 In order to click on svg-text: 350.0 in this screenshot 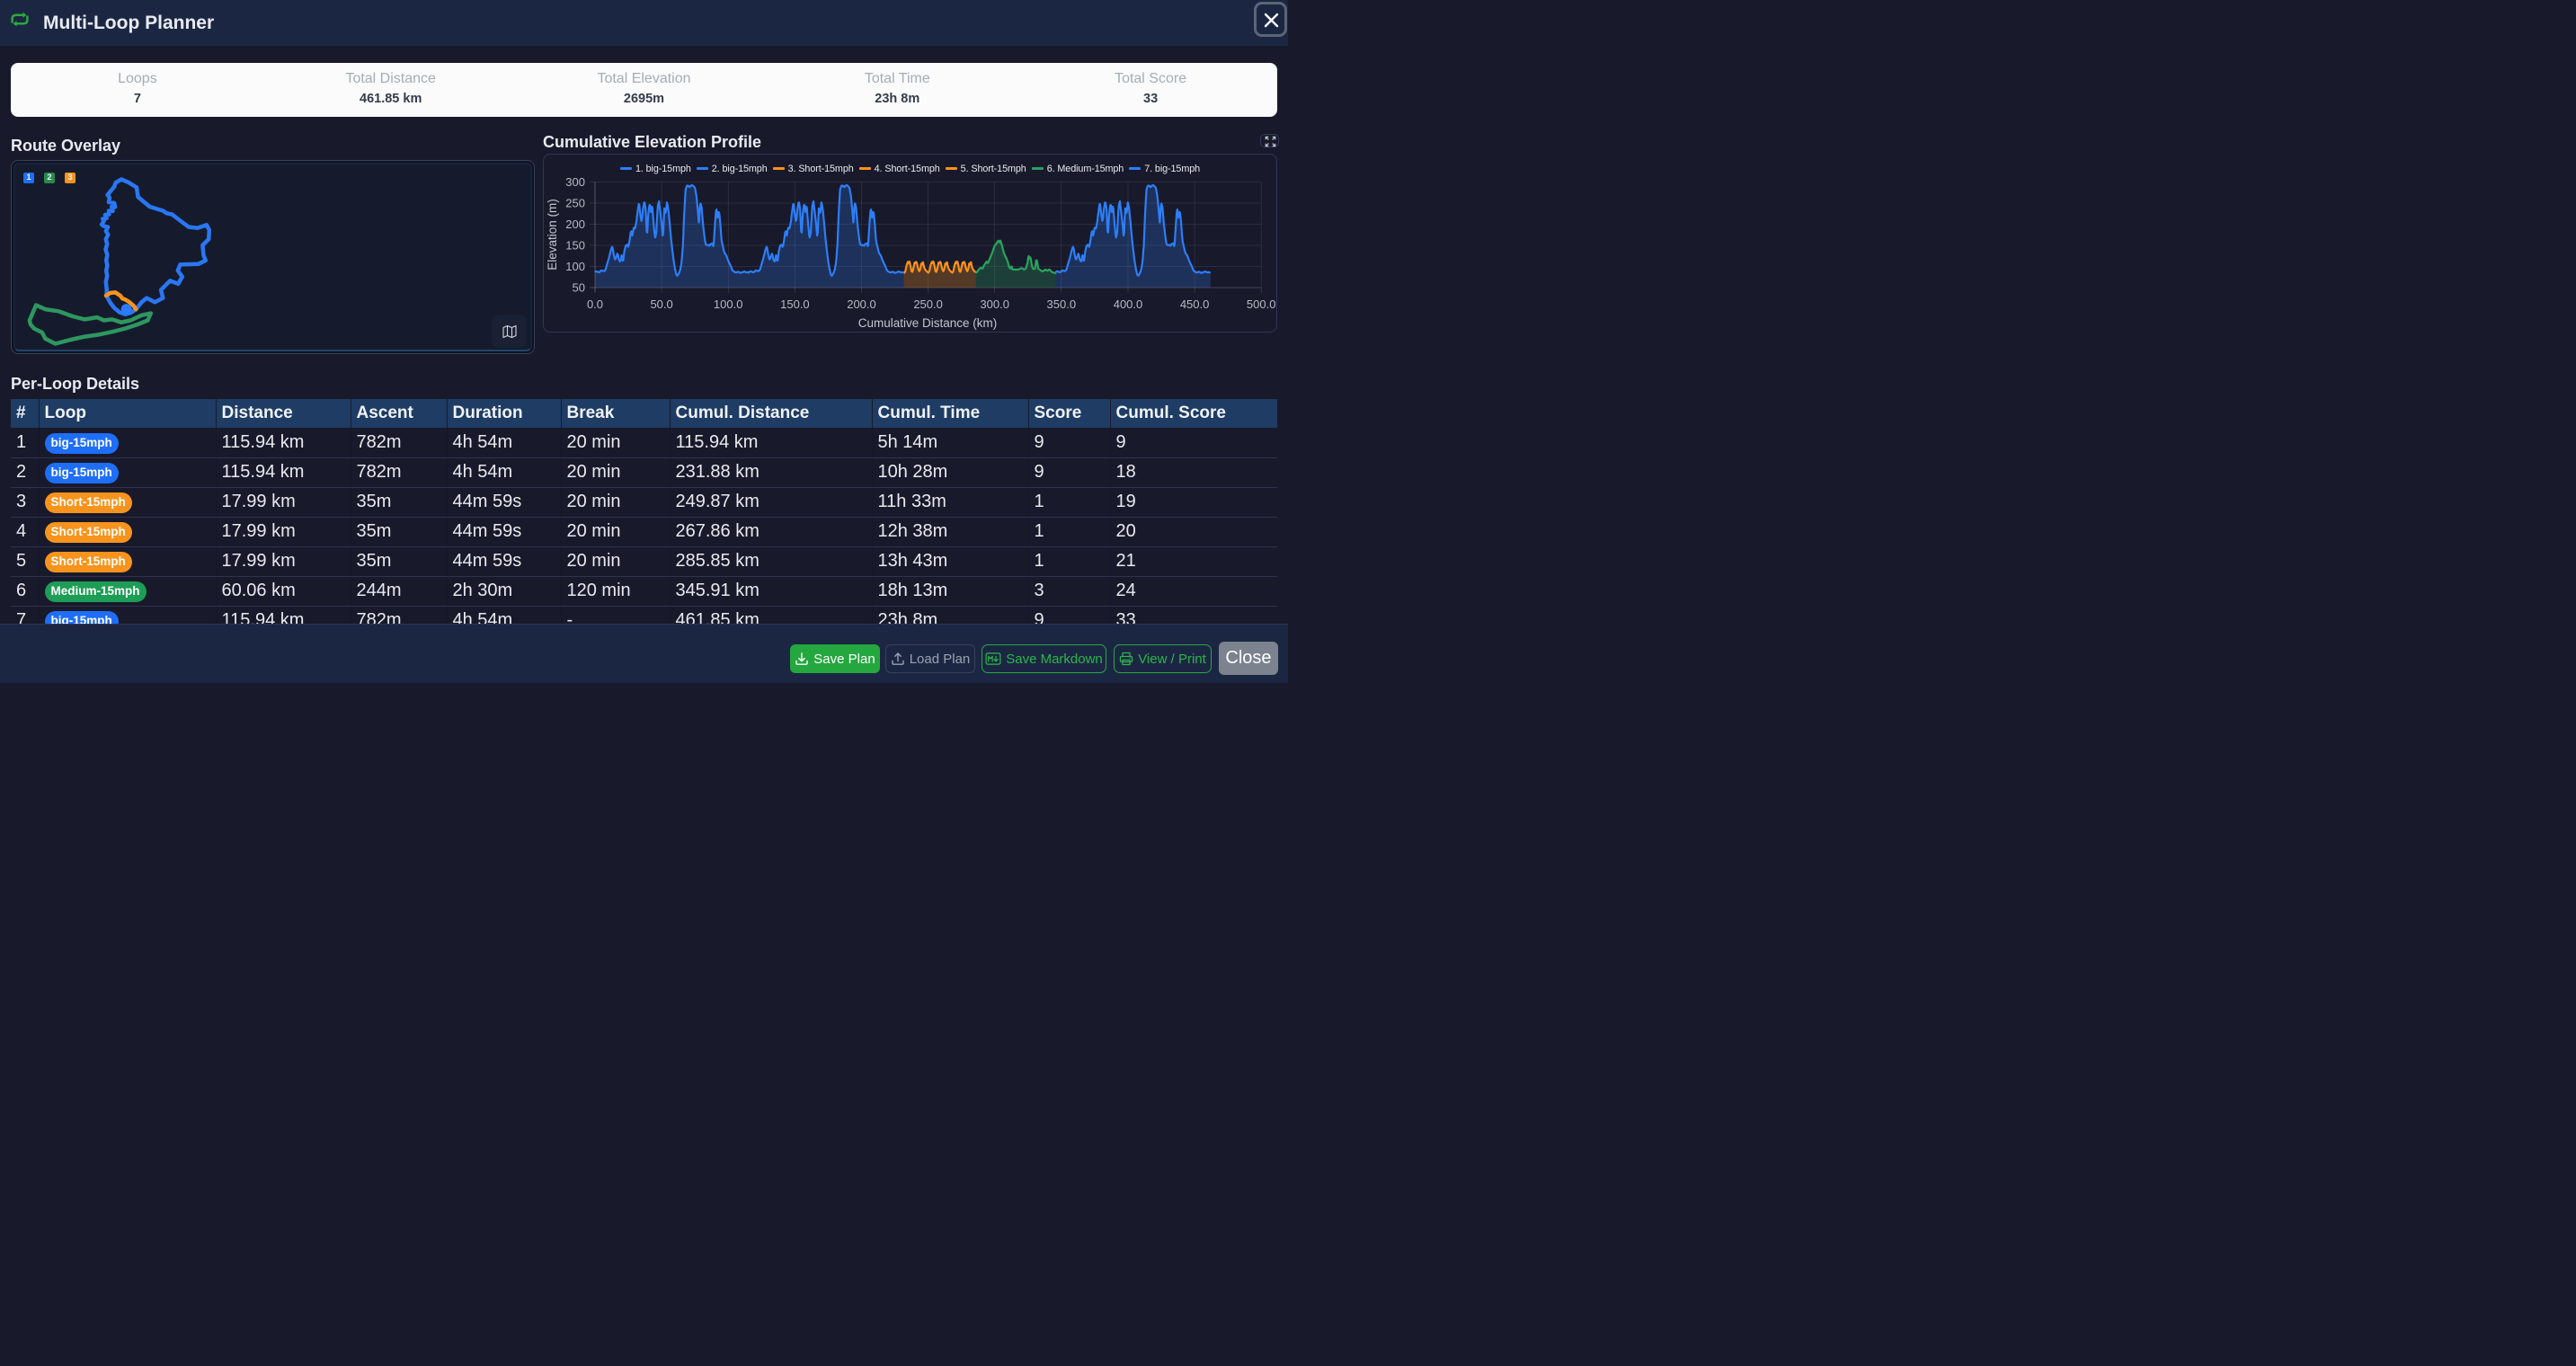, I will do `click(1062, 304)`.